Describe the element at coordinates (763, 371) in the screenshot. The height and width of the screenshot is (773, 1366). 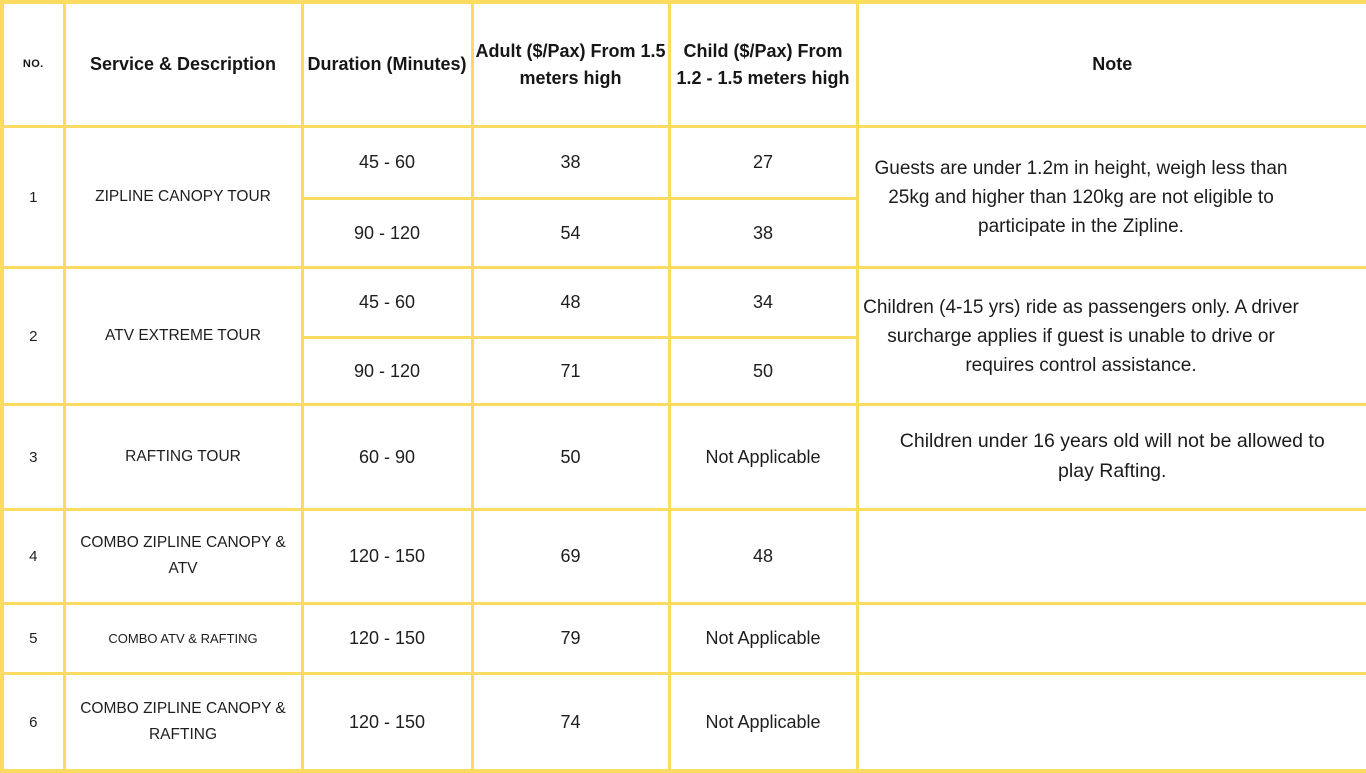
I see `child-price-cell: 50` at that location.